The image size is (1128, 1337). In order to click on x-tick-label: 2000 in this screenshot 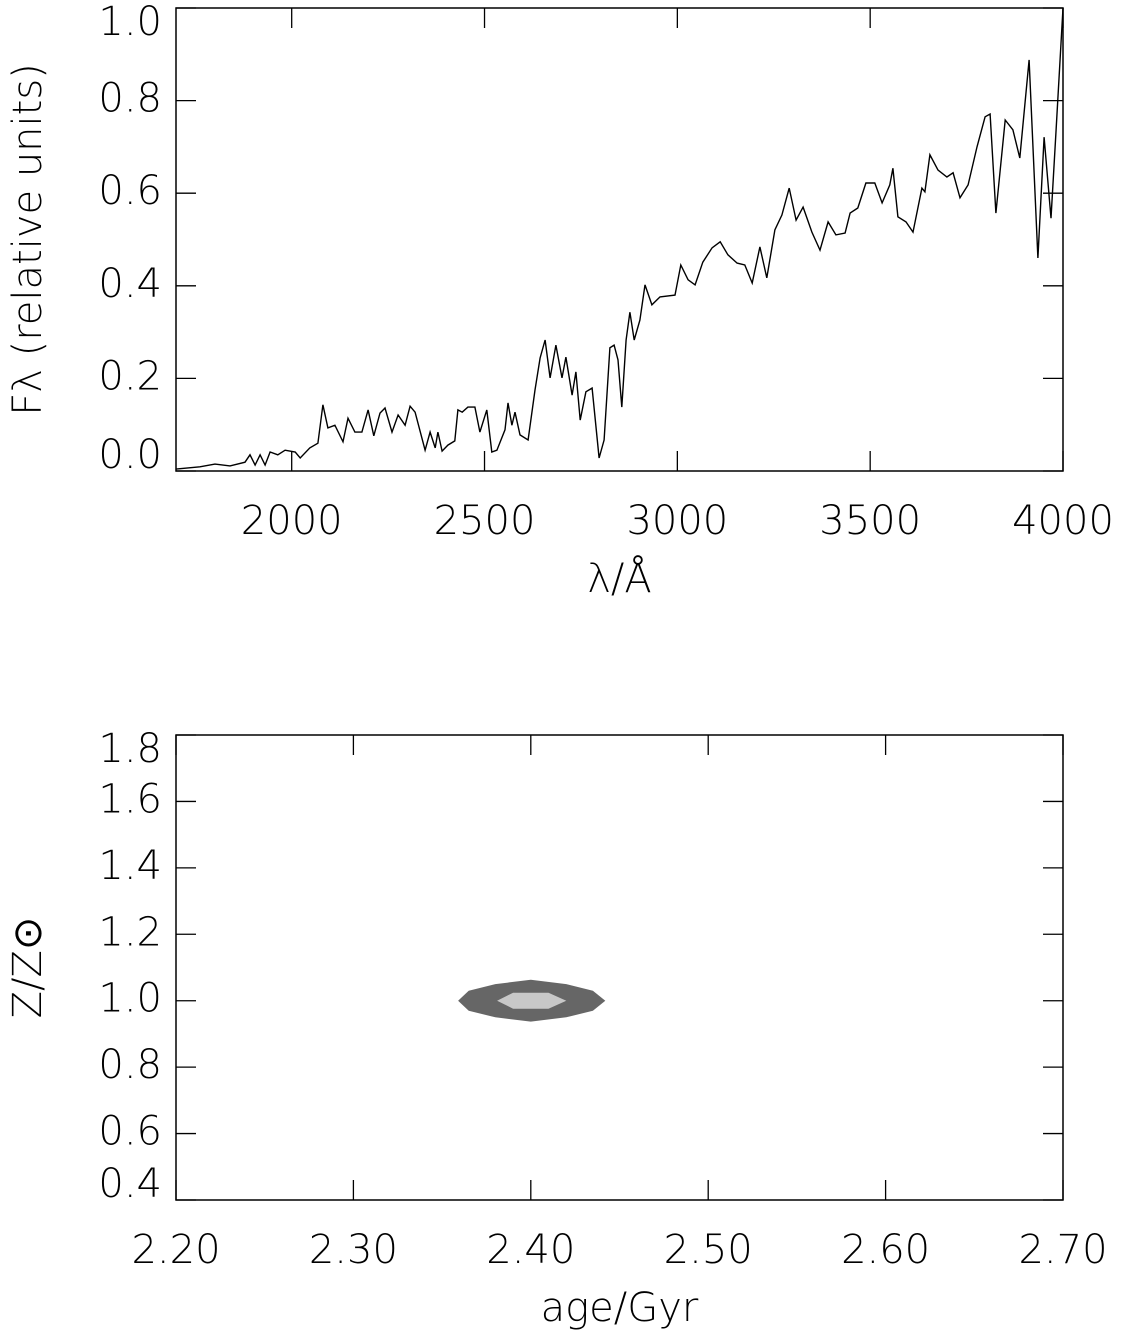, I will do `click(292, 521)`.